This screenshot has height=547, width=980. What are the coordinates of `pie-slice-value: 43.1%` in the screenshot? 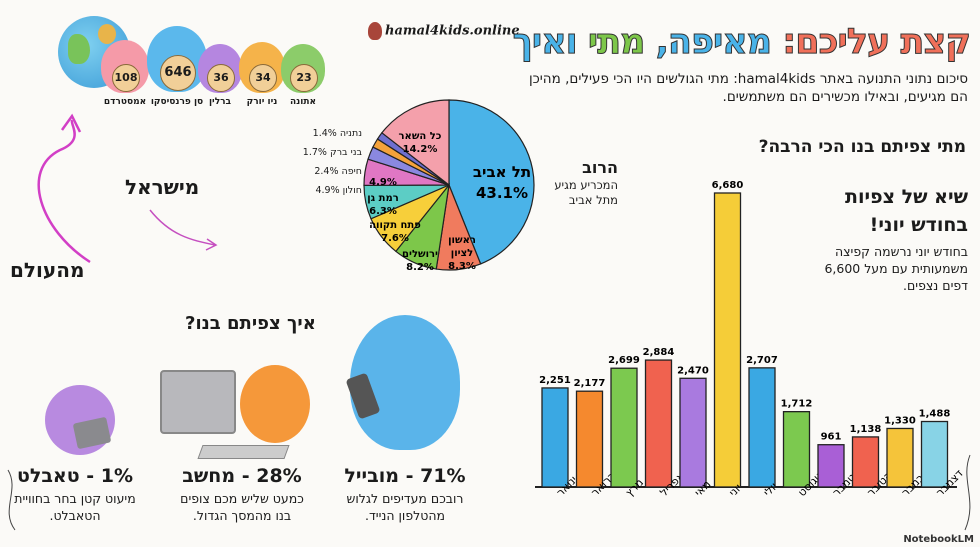 It's located at (502, 193).